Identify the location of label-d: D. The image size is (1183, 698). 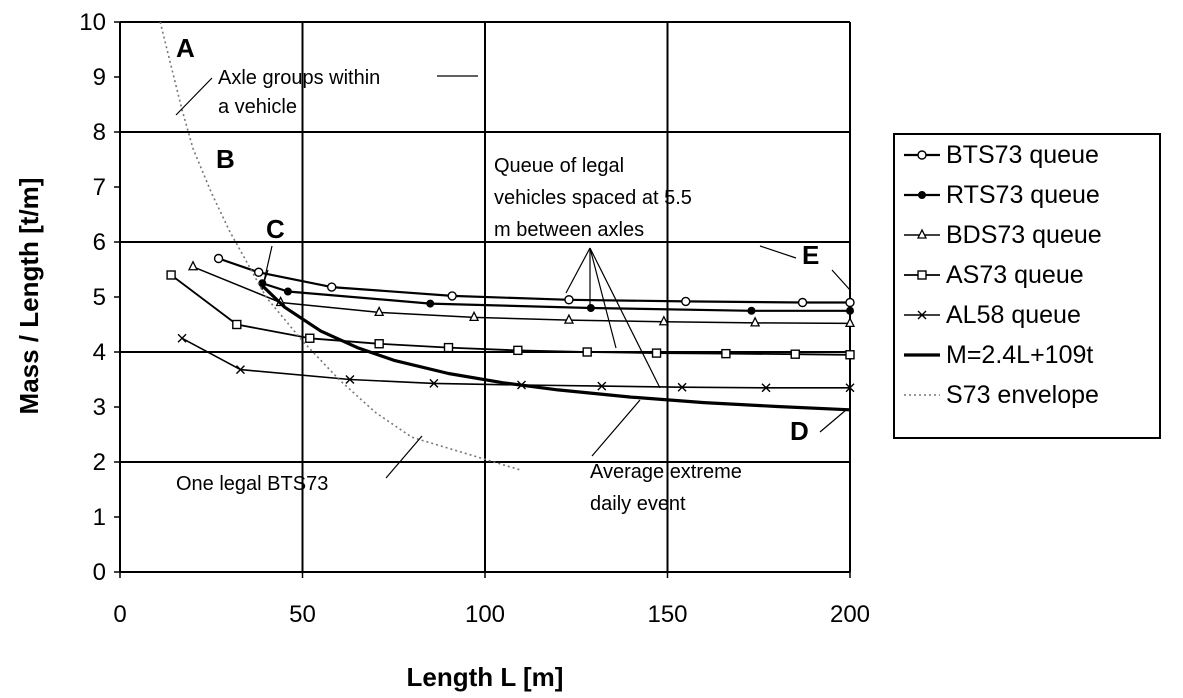
(799, 431).